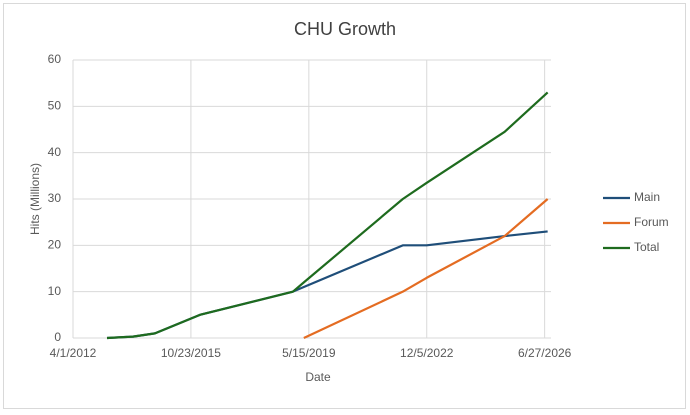  Describe the element at coordinates (55, 59) in the screenshot. I see `y-tick-label: 60` at that location.